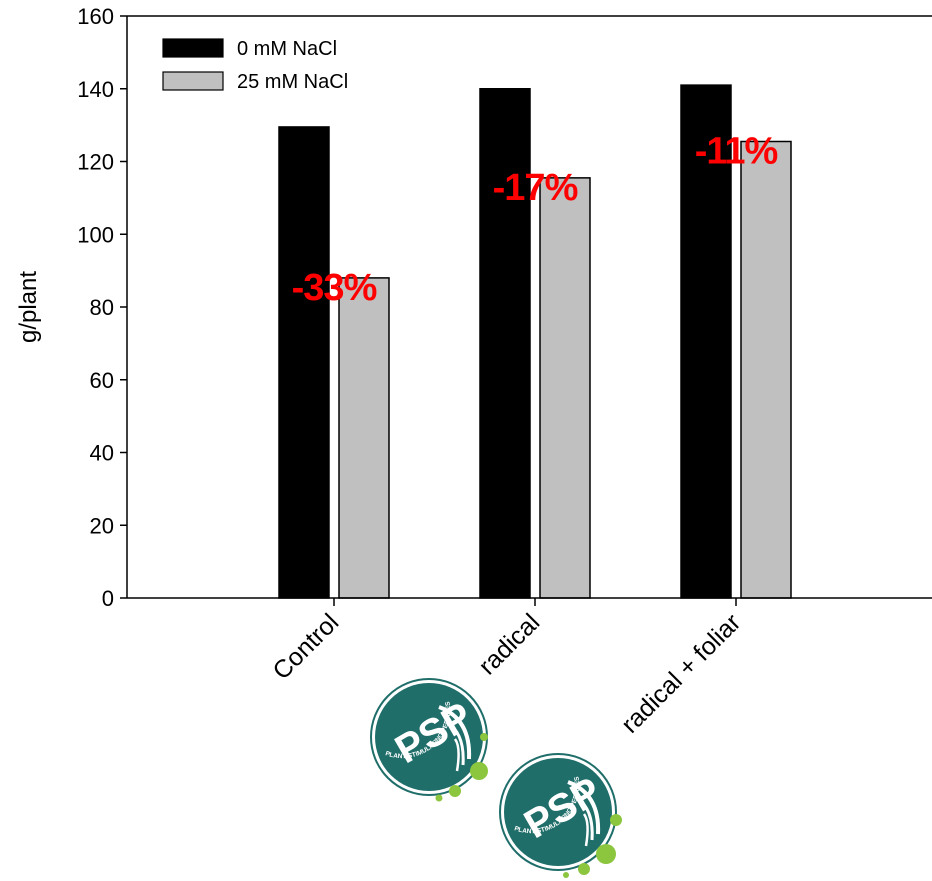 The width and height of the screenshot is (932, 881). I want to click on y-tick-label: 80, so click(102, 307).